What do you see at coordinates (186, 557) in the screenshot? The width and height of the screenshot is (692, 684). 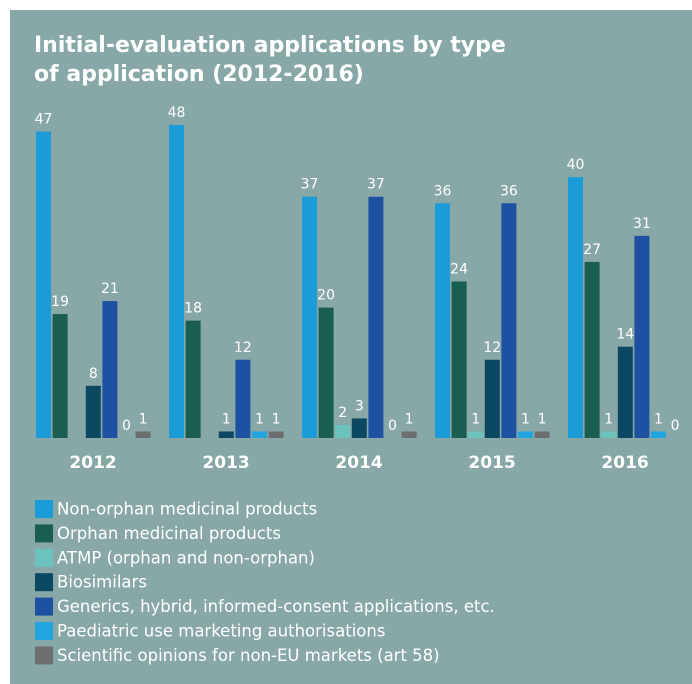 I see `legend-label: ATMP (orphan and non-orphan)` at bounding box center [186, 557].